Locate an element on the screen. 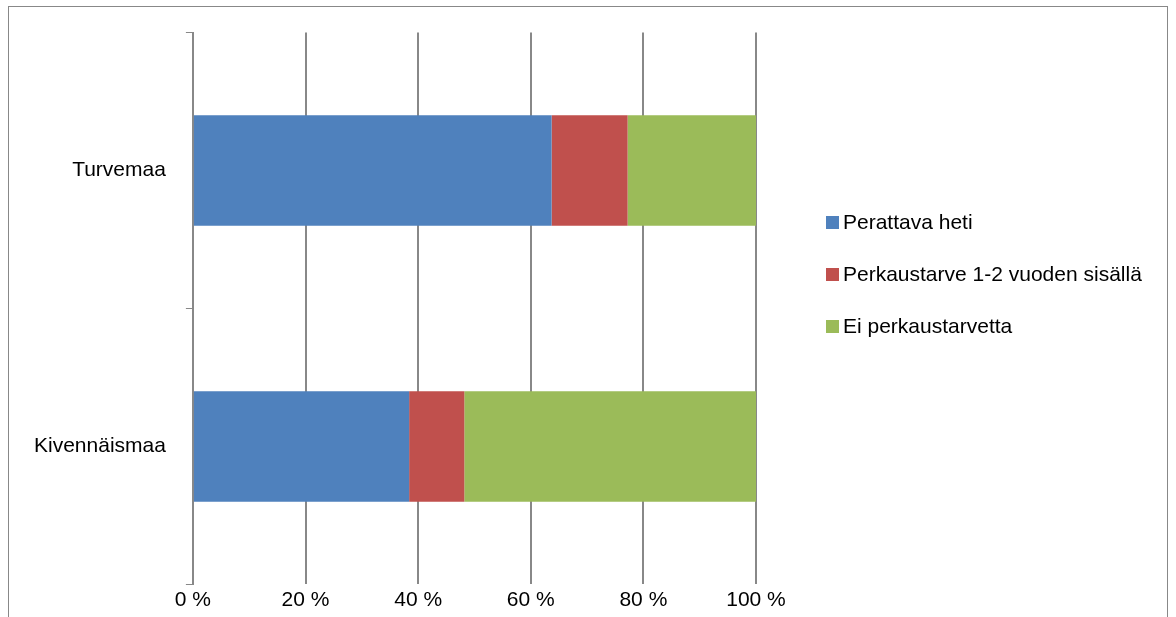 This screenshot has width=1176, height=617. legend-label: Perkaustarve 1-2 vuoden sisällä is located at coordinates (992, 274).